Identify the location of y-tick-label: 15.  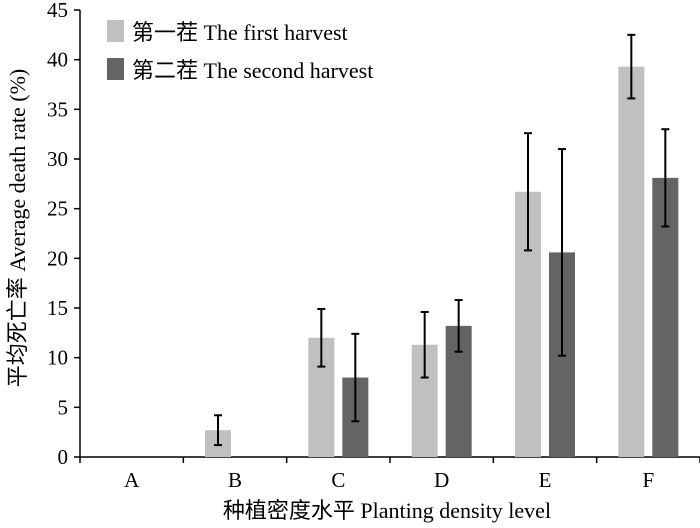
(57, 308).